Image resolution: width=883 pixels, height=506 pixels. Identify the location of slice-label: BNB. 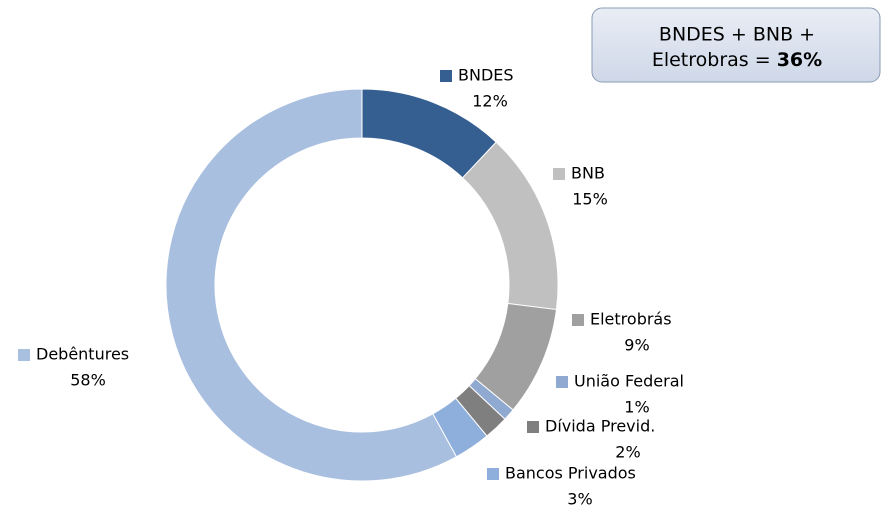
(588, 173).